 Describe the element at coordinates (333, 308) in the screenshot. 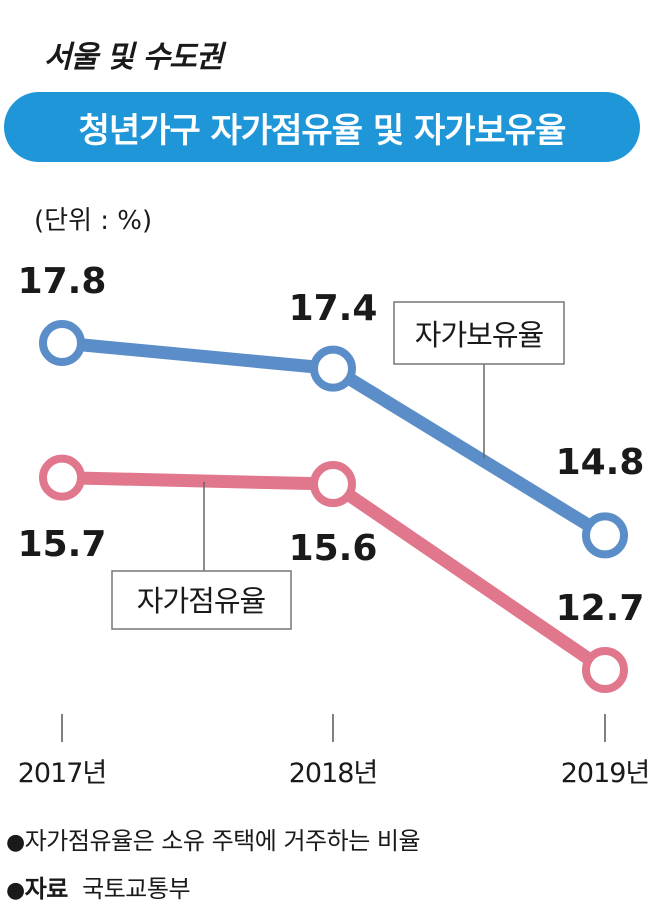

I see `data-value-label: 17.4` at that location.